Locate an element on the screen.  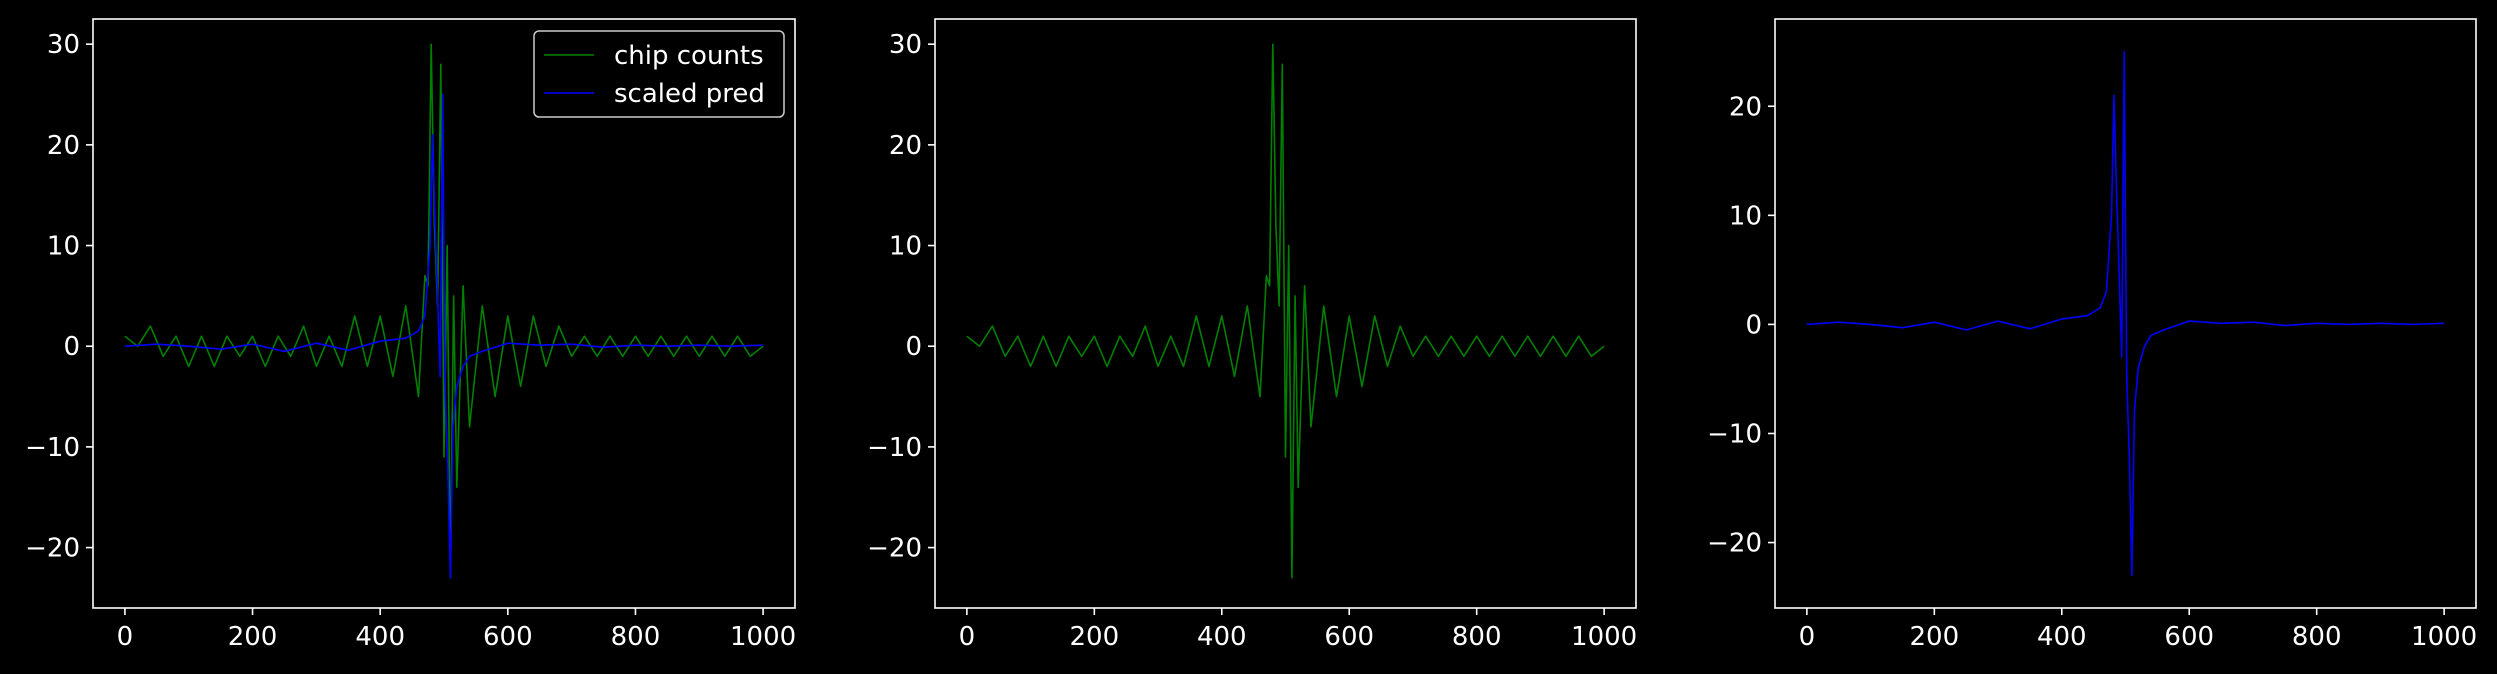
legend-box is located at coordinates (659, 74).